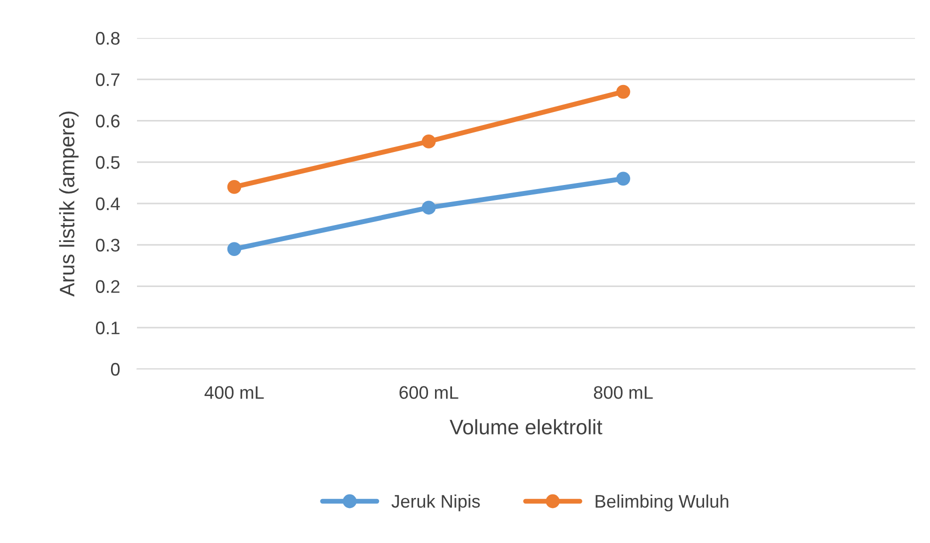  Describe the element at coordinates (69, 204) in the screenshot. I see `y-axis-title: Arus listrik (ampere)` at that location.